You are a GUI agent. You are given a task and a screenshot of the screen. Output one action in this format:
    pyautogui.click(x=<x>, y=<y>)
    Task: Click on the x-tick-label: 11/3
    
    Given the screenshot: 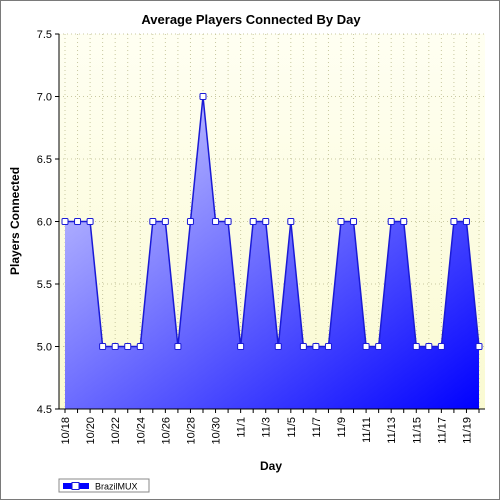 What is the action you would take?
    pyautogui.click(x=267, y=427)
    